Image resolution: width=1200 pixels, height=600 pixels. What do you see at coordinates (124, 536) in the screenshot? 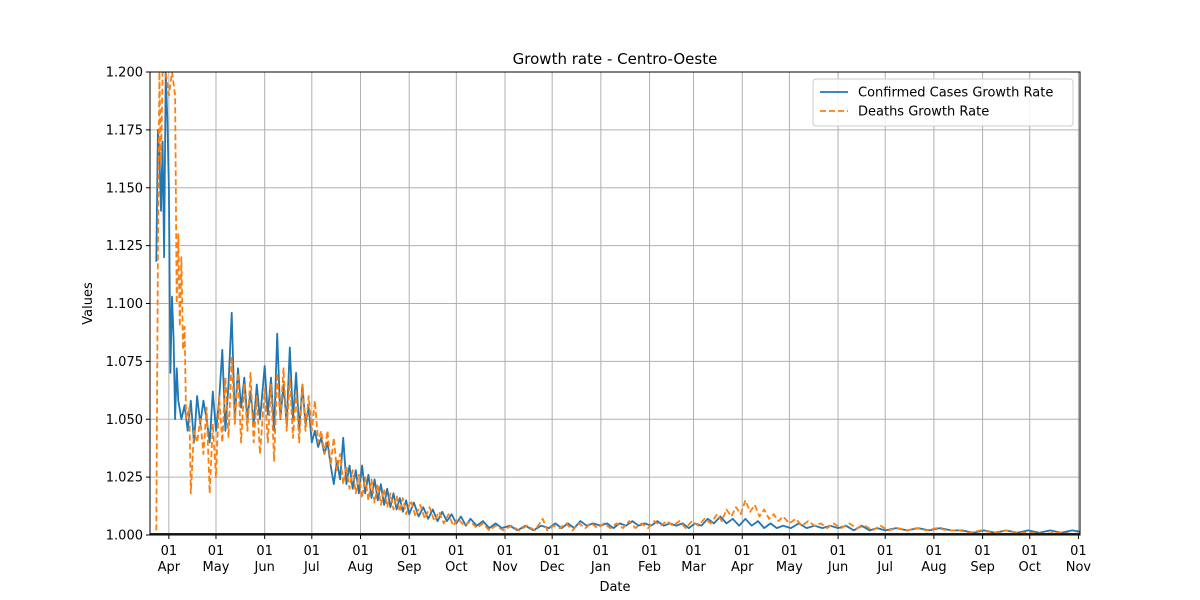
I see `y-tick-label: 1.000` at bounding box center [124, 536].